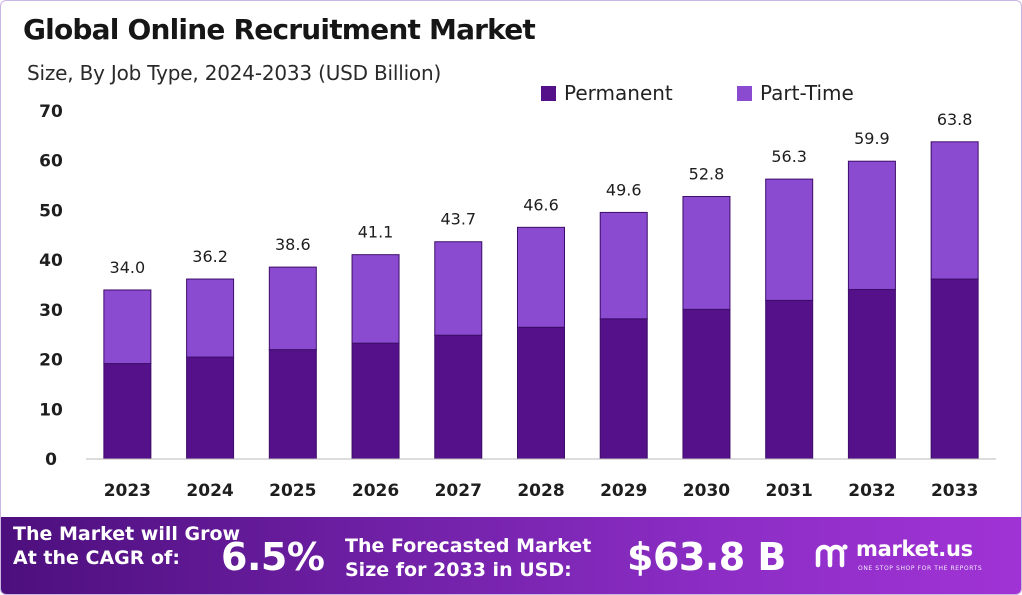 This screenshot has height=595, width=1022. Describe the element at coordinates (468, 546) in the screenshot. I see `forecast-caption-line1: The Forecasted Market` at that location.